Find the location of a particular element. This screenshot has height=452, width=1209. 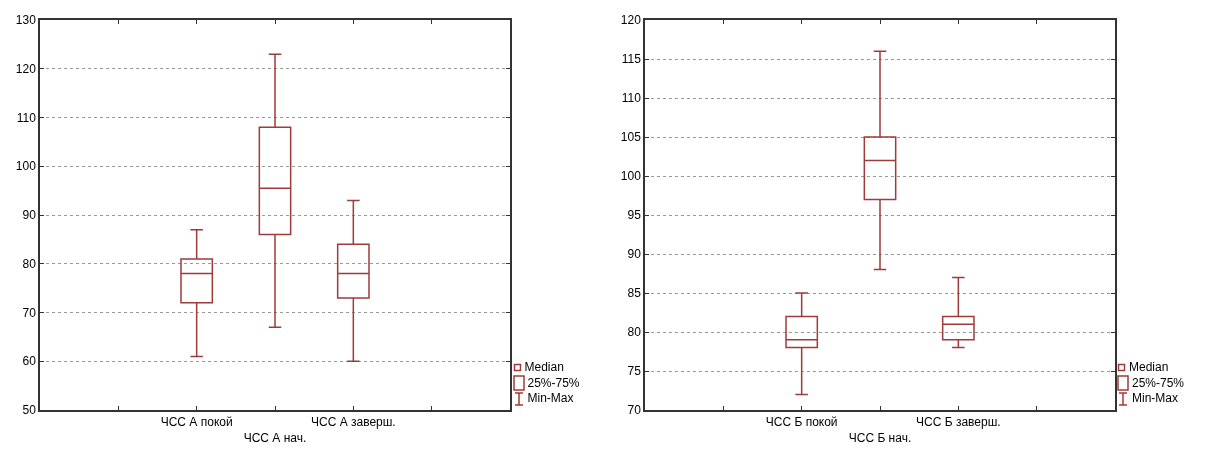

y-tick-label: 105 is located at coordinates (630, 137).